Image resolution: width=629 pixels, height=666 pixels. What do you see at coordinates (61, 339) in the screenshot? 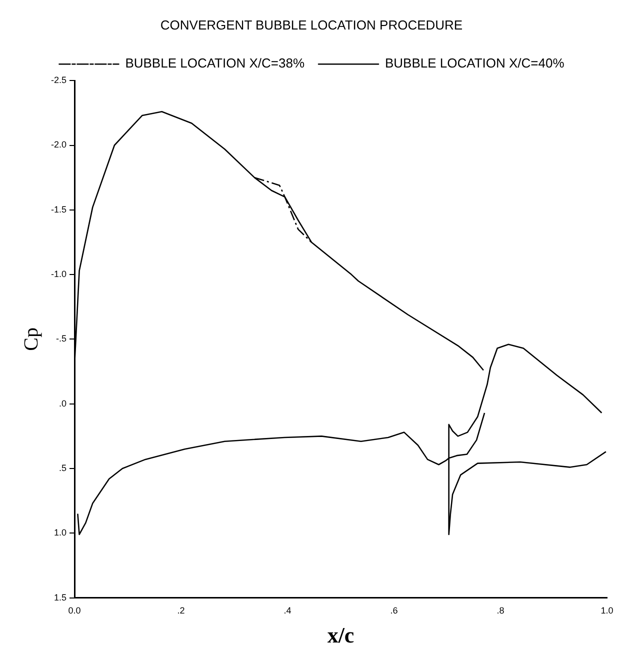
I see `y-tick-label: -.5` at bounding box center [61, 339].